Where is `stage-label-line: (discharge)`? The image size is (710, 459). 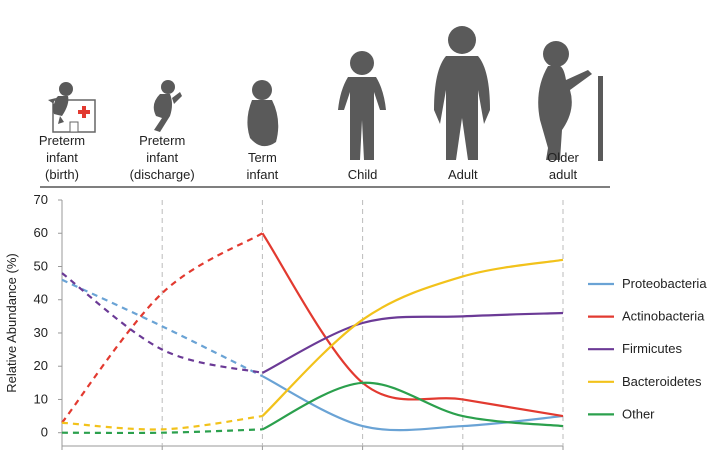 stage-label-line: (discharge) is located at coordinates (162, 174).